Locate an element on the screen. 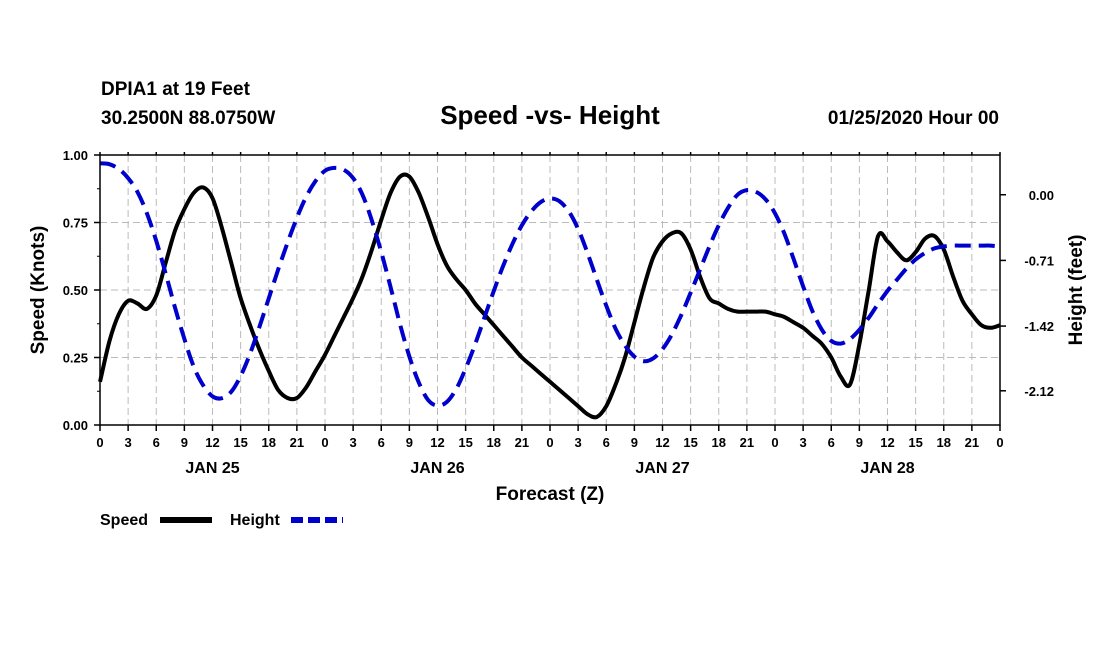  legend-speed-label: Speed is located at coordinates (124, 520).